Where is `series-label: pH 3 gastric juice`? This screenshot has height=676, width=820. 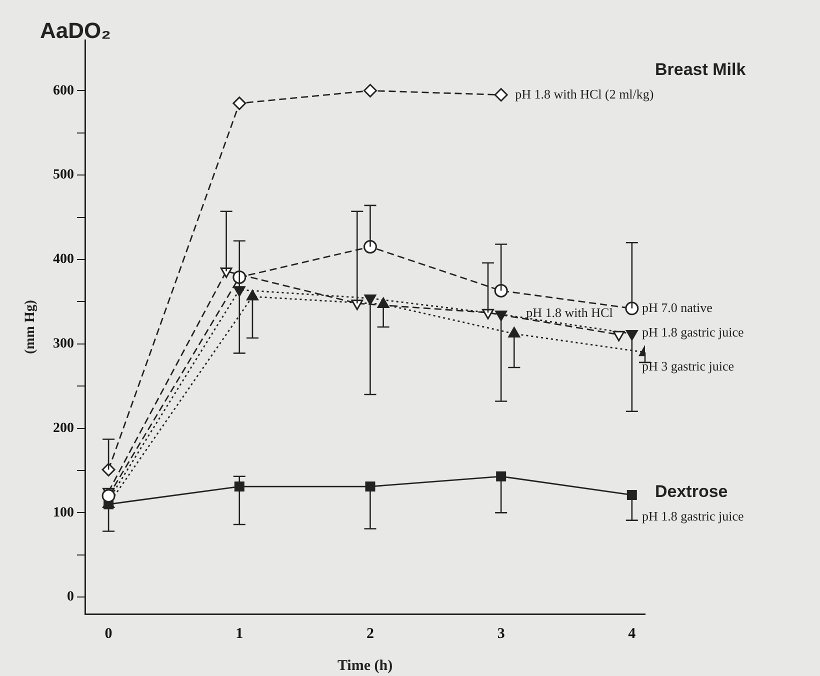 series-label: pH 3 gastric juice is located at coordinates (688, 366).